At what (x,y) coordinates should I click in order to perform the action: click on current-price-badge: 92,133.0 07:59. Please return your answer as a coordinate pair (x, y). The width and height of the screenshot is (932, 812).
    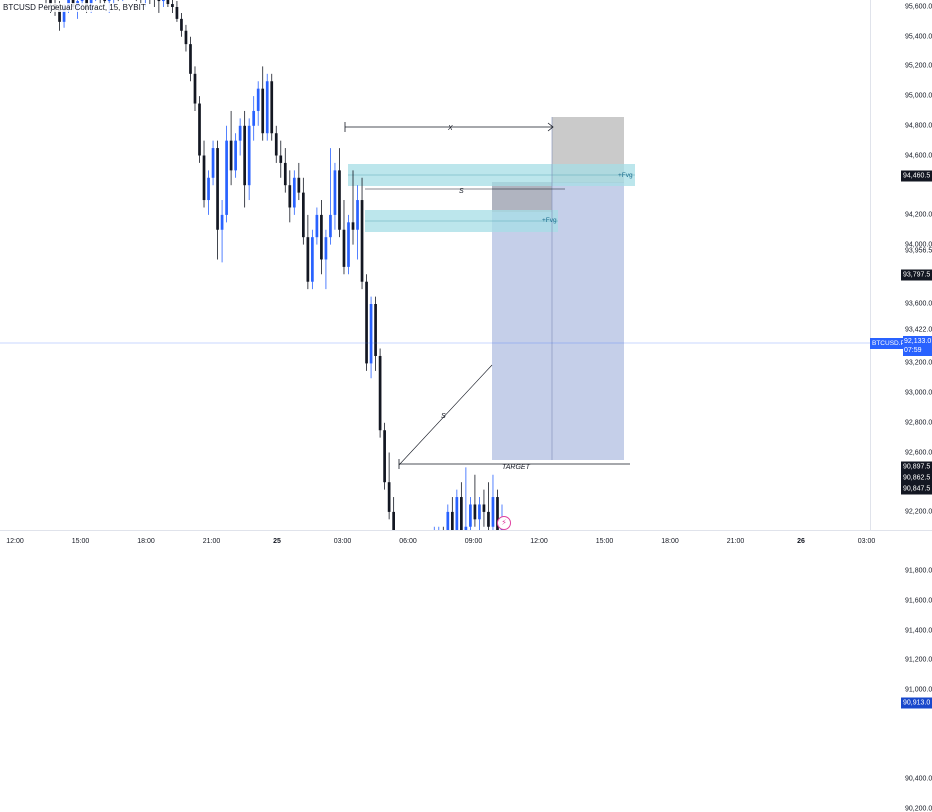
    Looking at the image, I should click on (917, 346).